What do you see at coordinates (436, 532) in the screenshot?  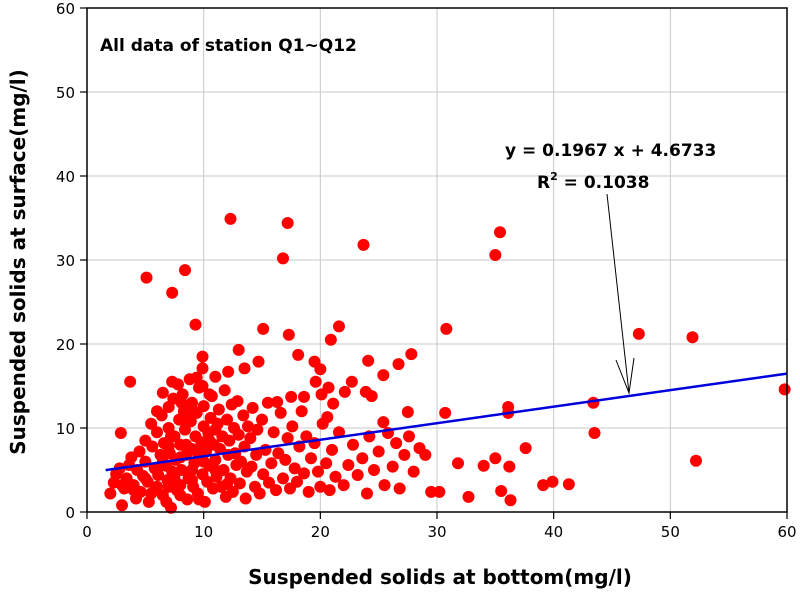 I see `x-tick-label: 30` at bounding box center [436, 532].